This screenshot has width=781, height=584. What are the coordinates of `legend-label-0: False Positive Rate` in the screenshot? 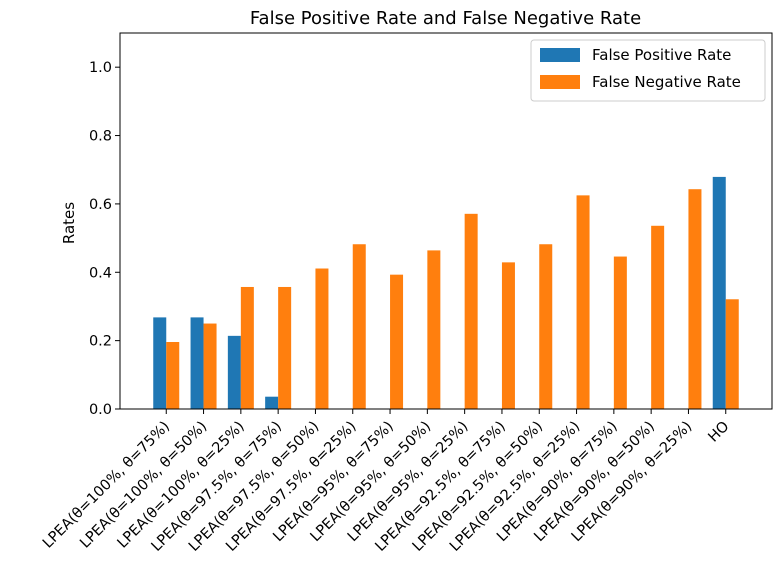 It's located at (661, 55).